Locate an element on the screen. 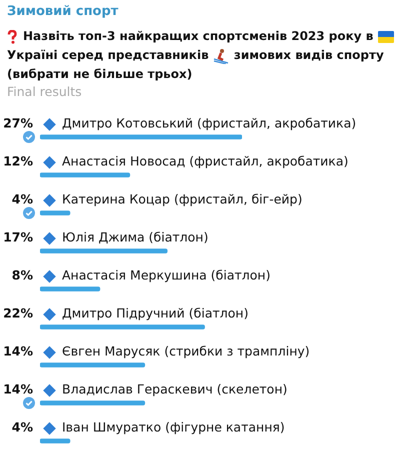  data-label: 12% is located at coordinates (18, 160).